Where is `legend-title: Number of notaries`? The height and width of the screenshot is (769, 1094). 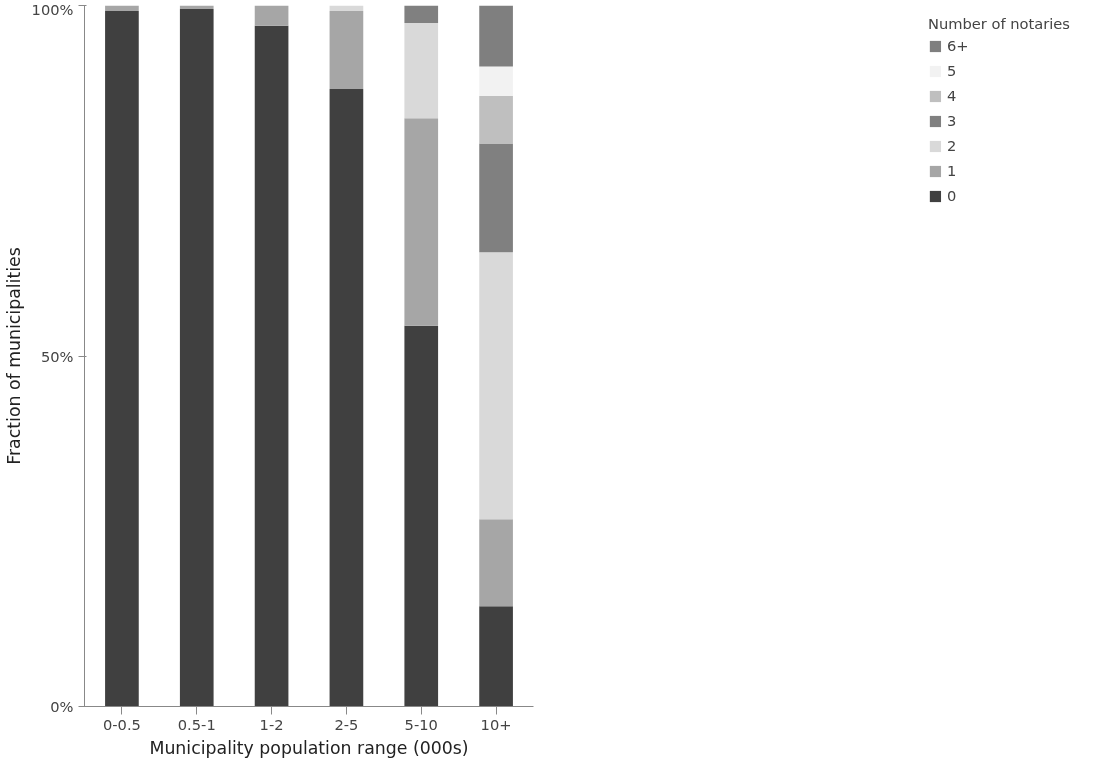 legend-title: Number of notaries is located at coordinates (998, 23).